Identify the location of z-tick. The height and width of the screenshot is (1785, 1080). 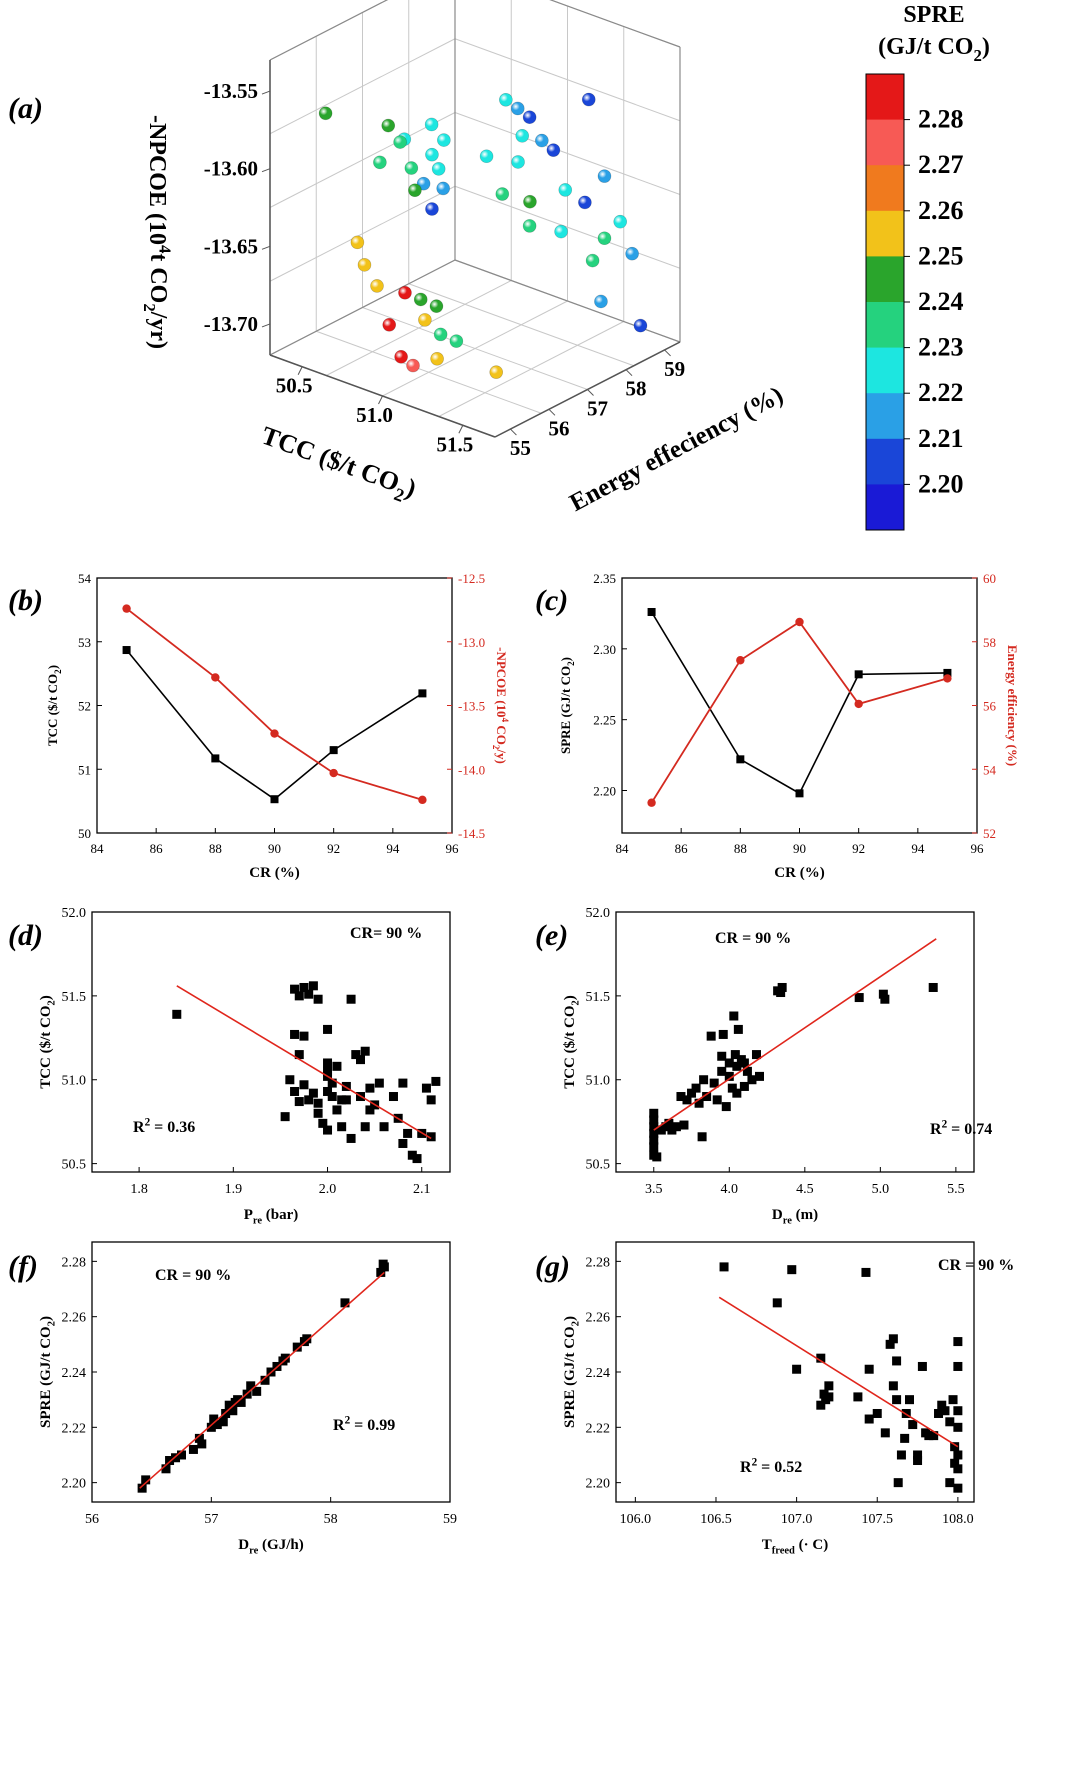
(266, 247).